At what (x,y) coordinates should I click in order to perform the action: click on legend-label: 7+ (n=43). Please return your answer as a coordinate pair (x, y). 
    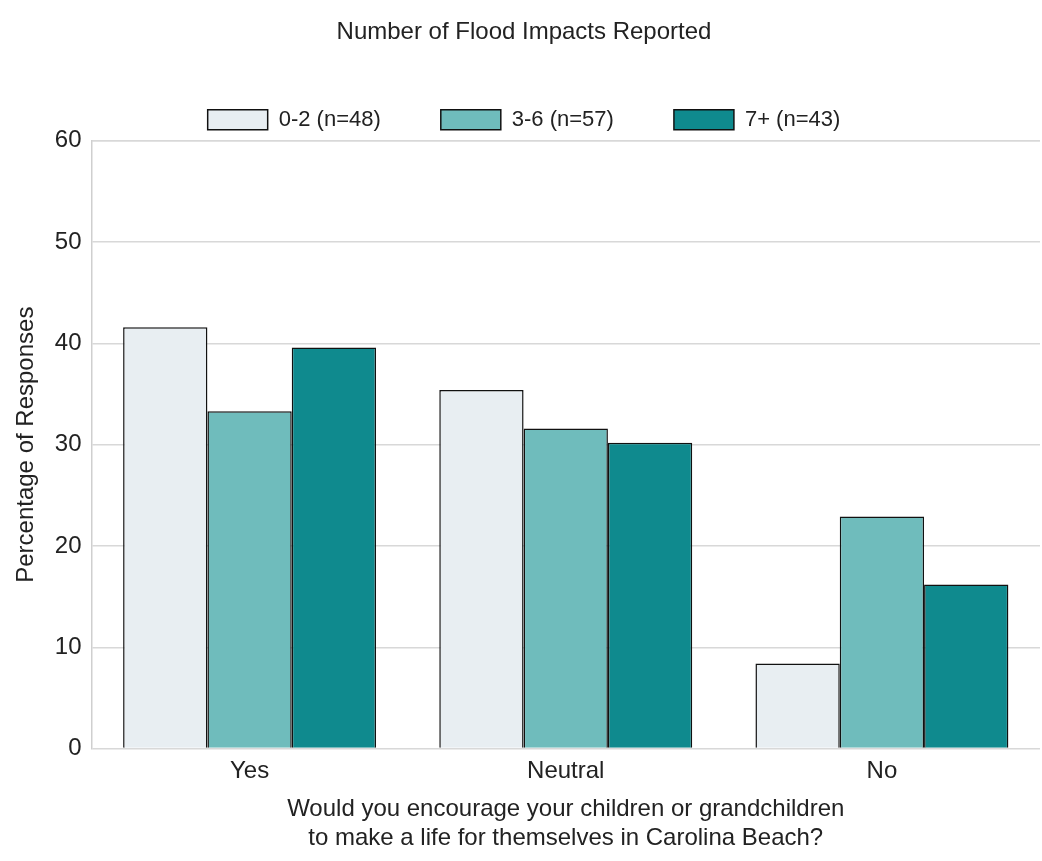
    Looking at the image, I should click on (792, 118).